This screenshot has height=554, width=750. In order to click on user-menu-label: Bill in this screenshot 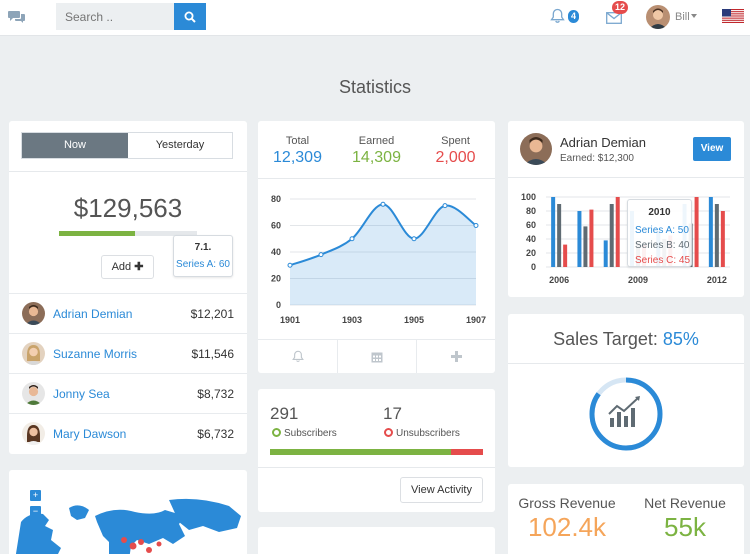, I will do `click(682, 17)`.